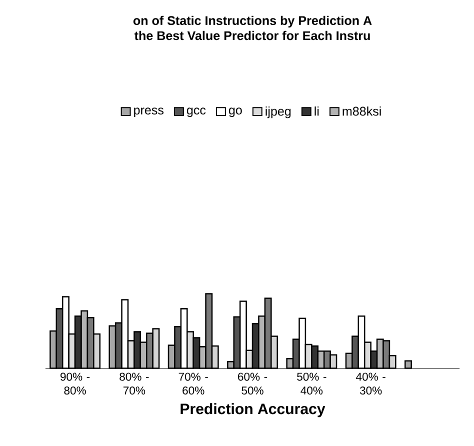 The width and height of the screenshot is (474, 446). I want to click on legend-label: m88ksi, so click(361, 111).